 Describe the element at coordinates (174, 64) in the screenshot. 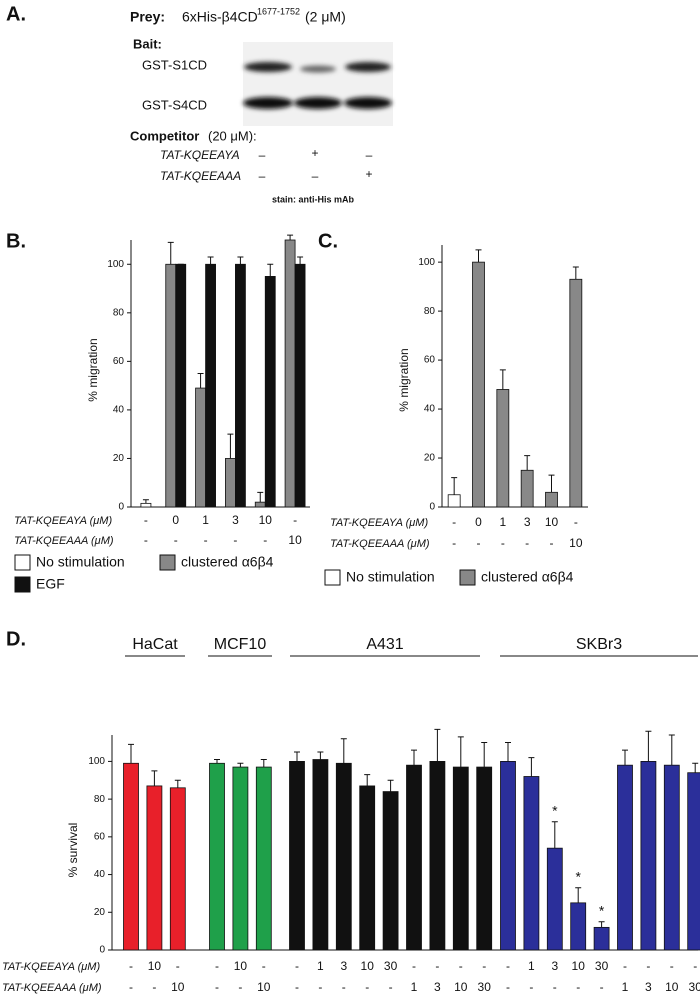

I see `bait: GST-S1CD` at that location.